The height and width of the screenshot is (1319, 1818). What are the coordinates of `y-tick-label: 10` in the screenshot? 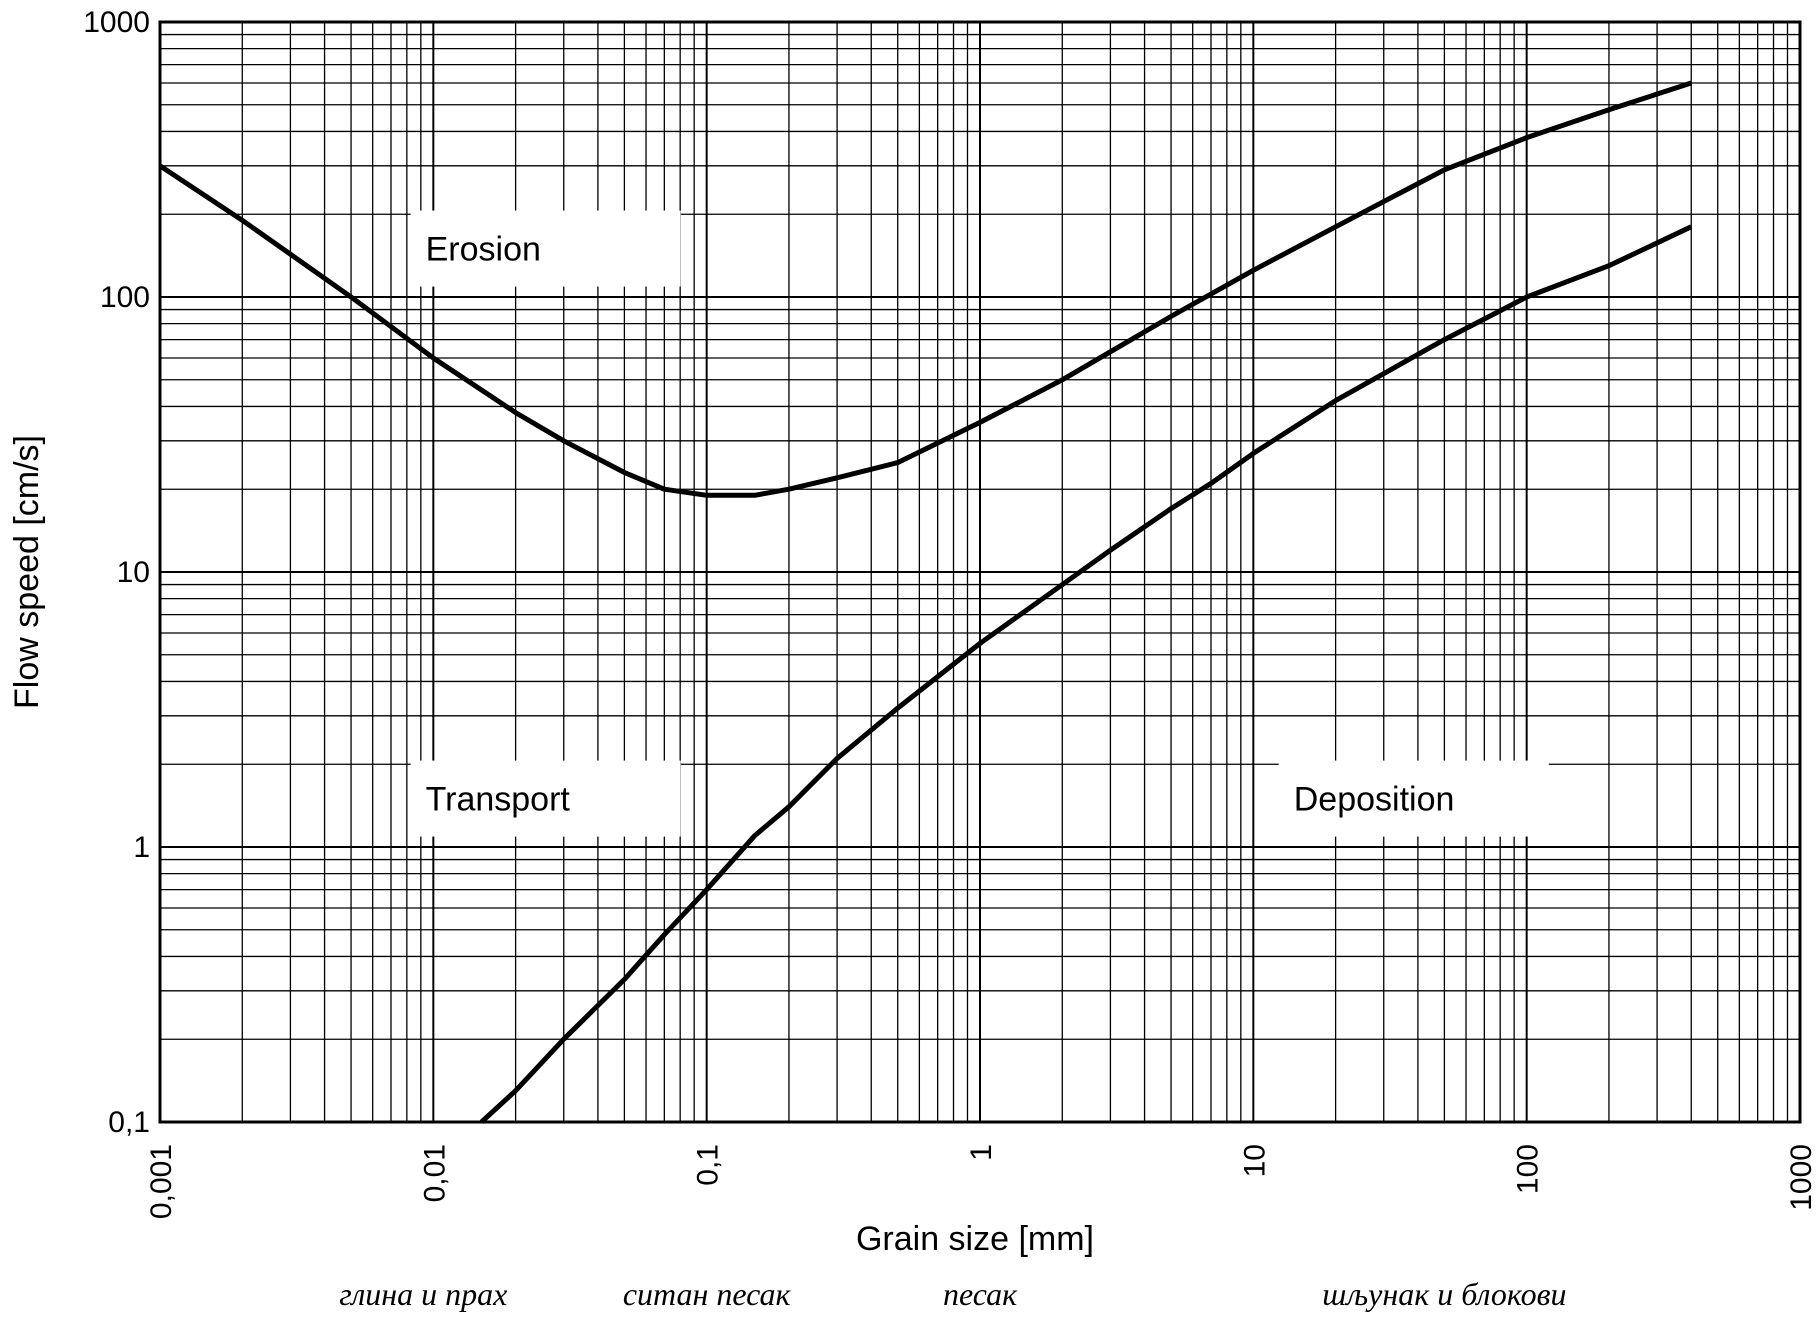 It's located at (133, 572).